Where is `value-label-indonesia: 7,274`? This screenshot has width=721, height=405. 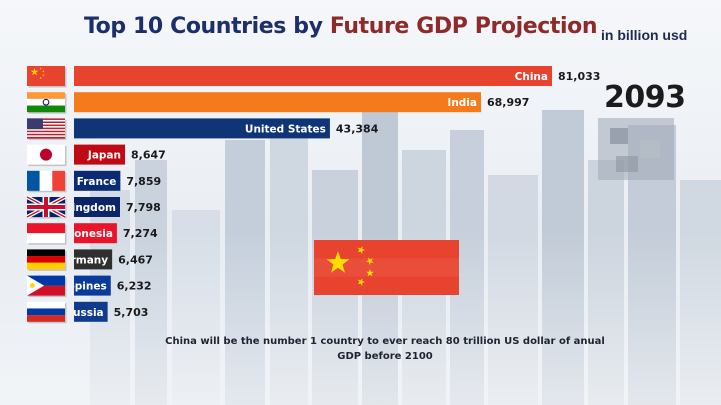
value-label-indonesia: 7,274 is located at coordinates (140, 233).